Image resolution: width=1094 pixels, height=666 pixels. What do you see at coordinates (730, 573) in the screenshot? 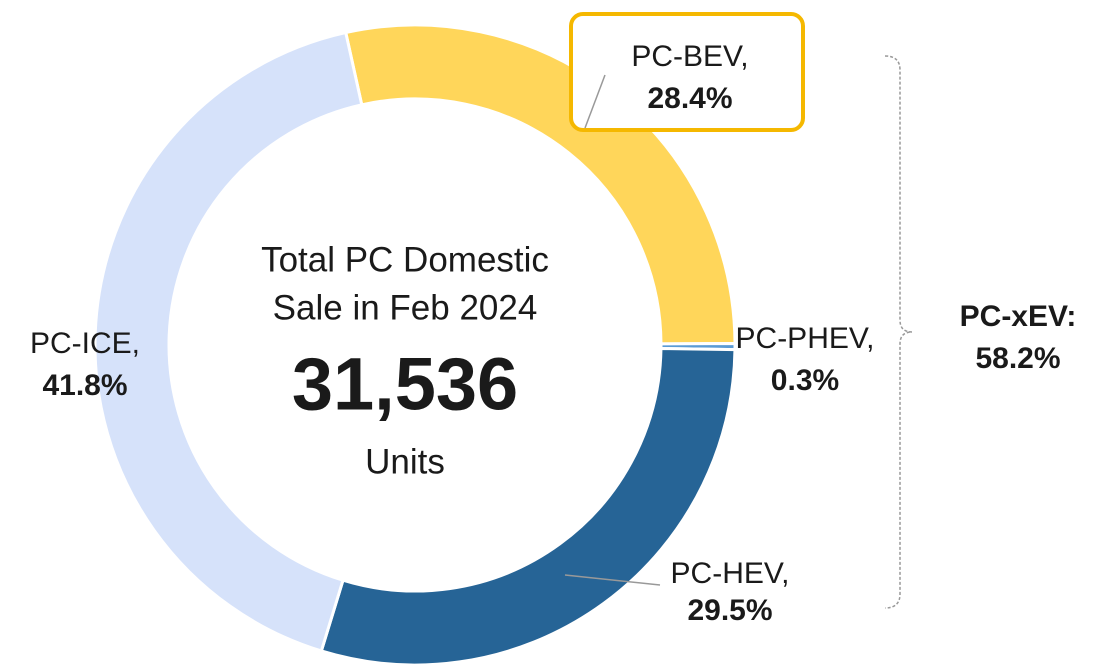
I see `category-label: PC-HEV,` at bounding box center [730, 573].